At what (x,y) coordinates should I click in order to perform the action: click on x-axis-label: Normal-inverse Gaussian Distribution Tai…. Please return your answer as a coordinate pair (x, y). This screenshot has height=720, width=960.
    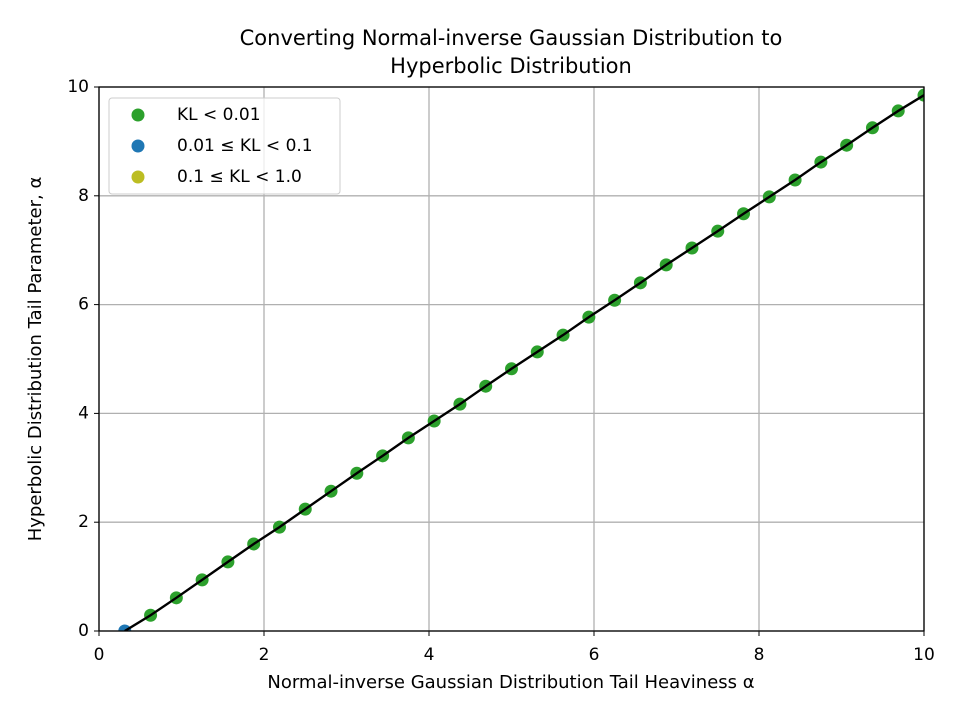
    Looking at the image, I should click on (510, 682).